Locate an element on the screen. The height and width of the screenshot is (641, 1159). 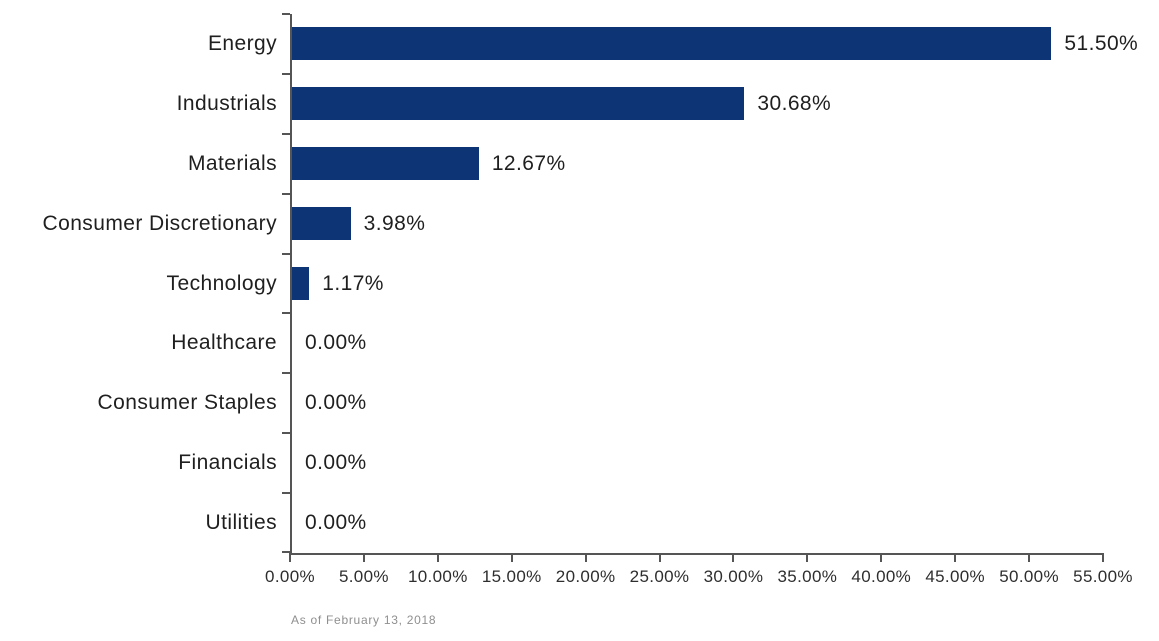
value-label: 30.68% is located at coordinates (794, 103).